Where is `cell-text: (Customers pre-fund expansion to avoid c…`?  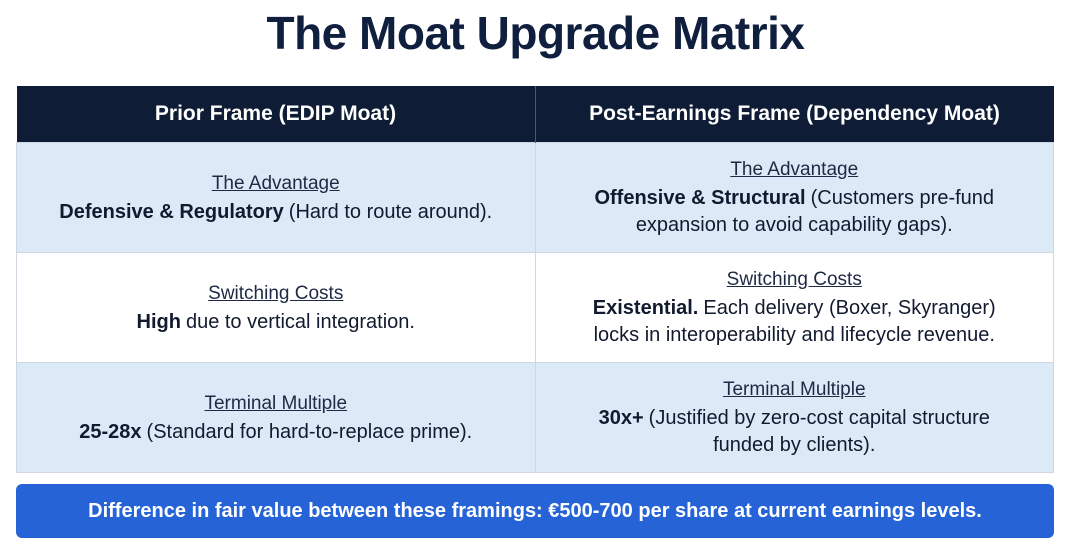 cell-text: (Customers pre-fund expansion to avoid c… is located at coordinates (815, 211).